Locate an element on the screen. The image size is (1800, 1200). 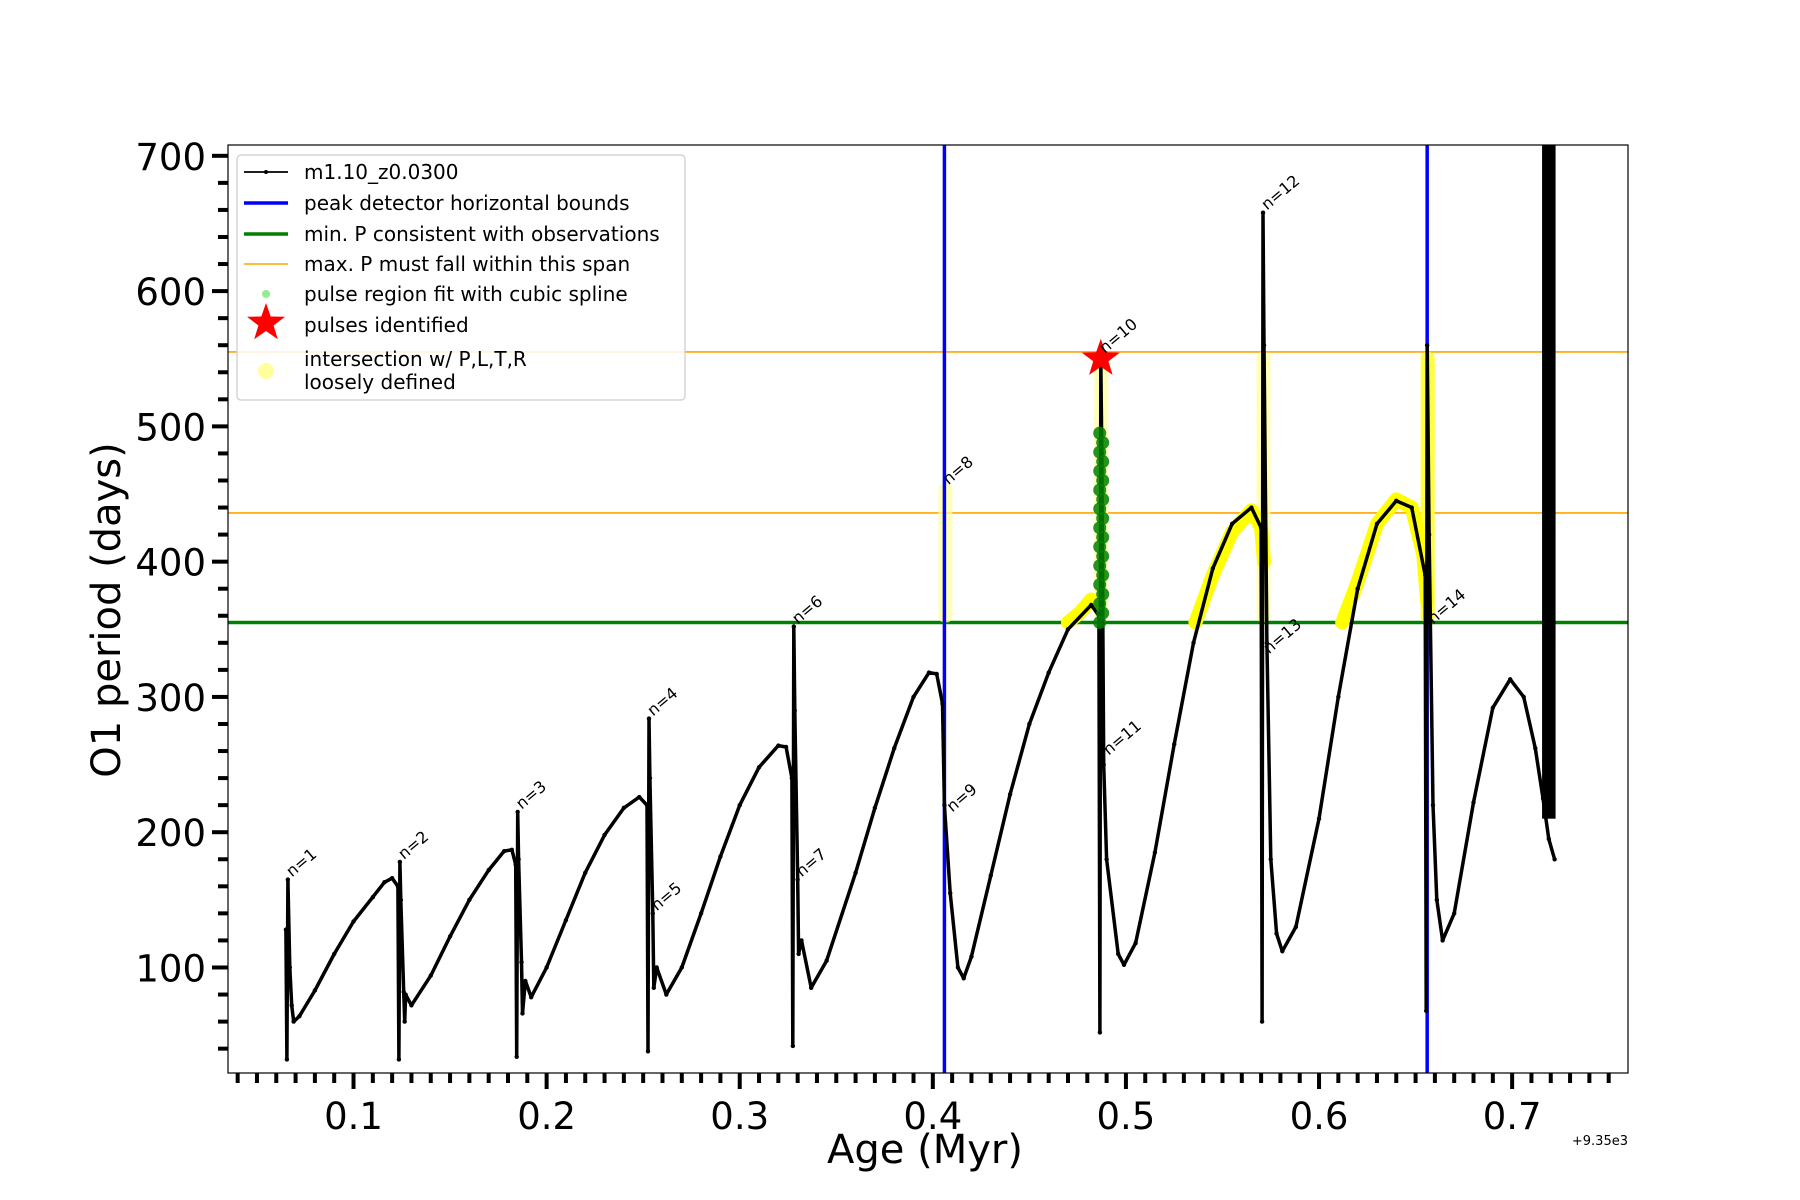
track-spike is located at coordinates (1549, 482).